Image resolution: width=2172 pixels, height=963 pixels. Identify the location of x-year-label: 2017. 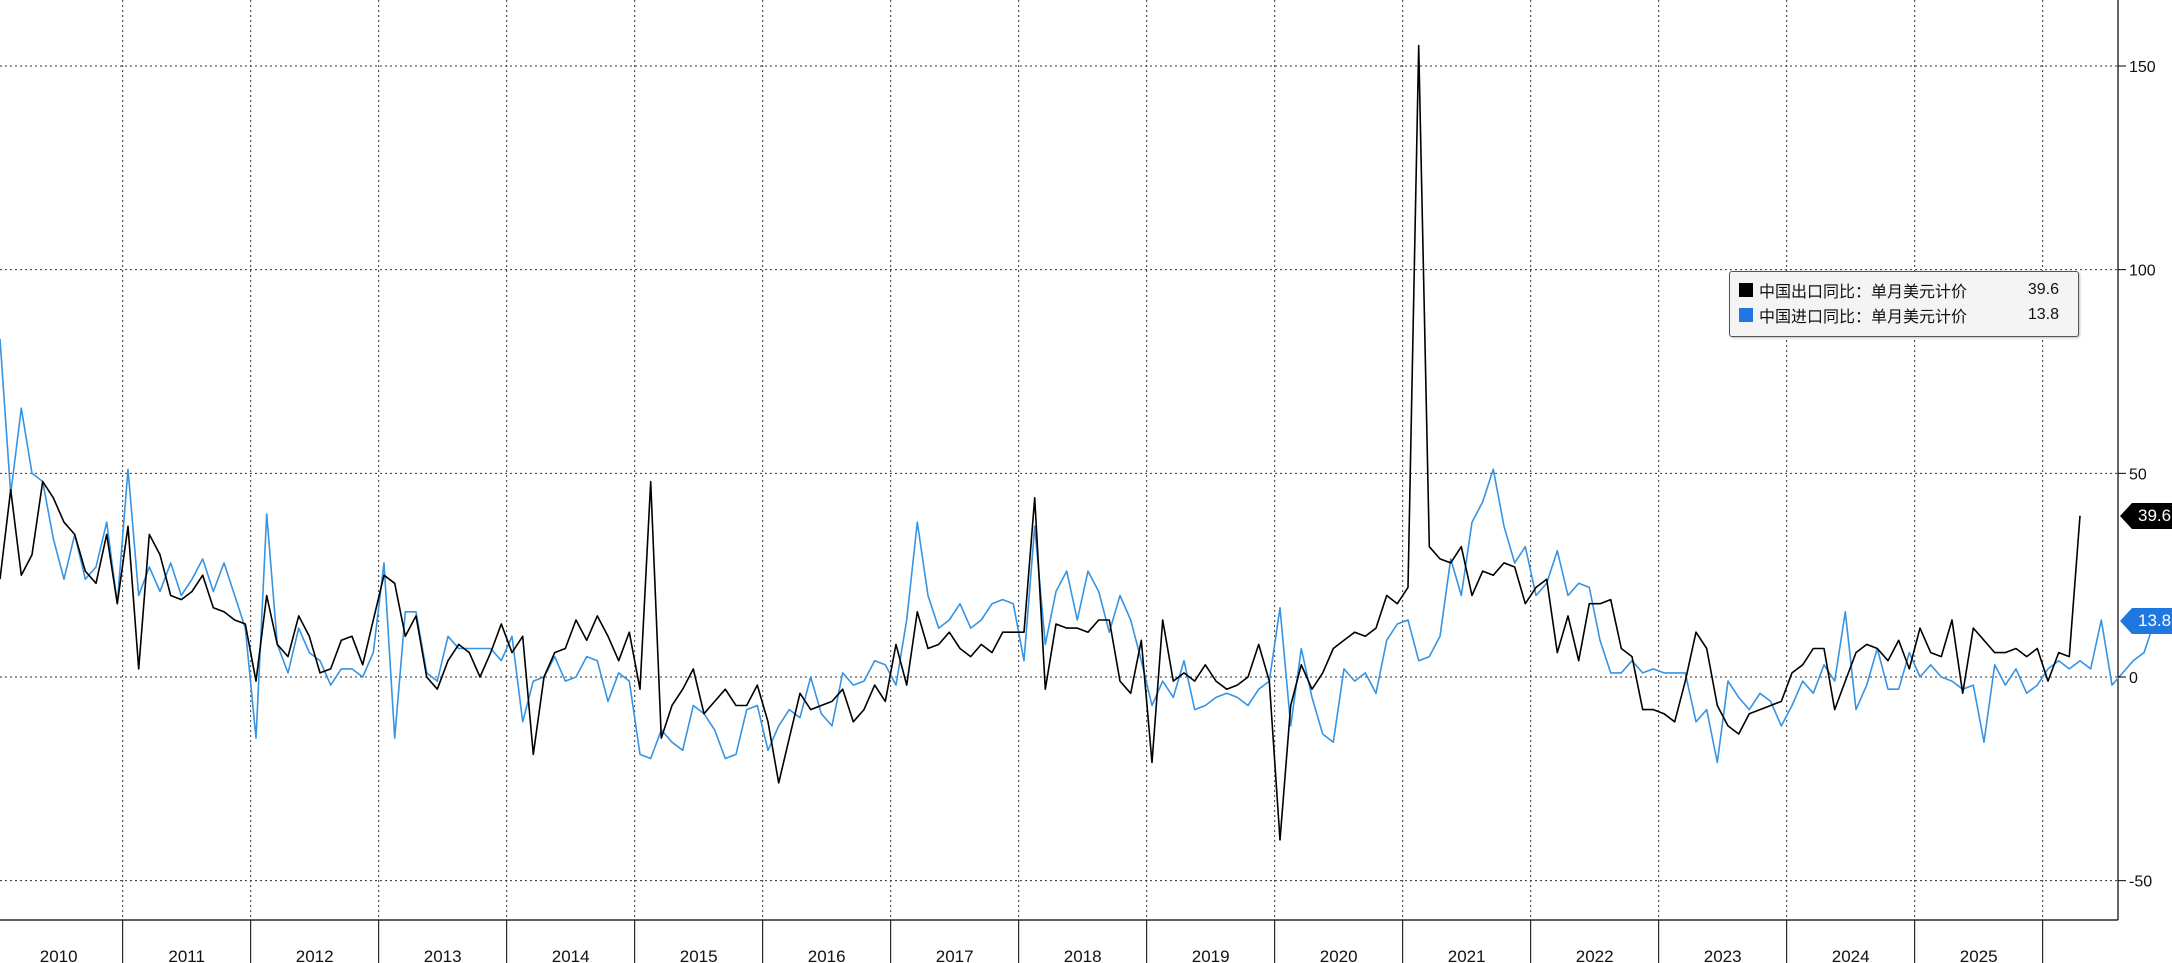
(955, 955).